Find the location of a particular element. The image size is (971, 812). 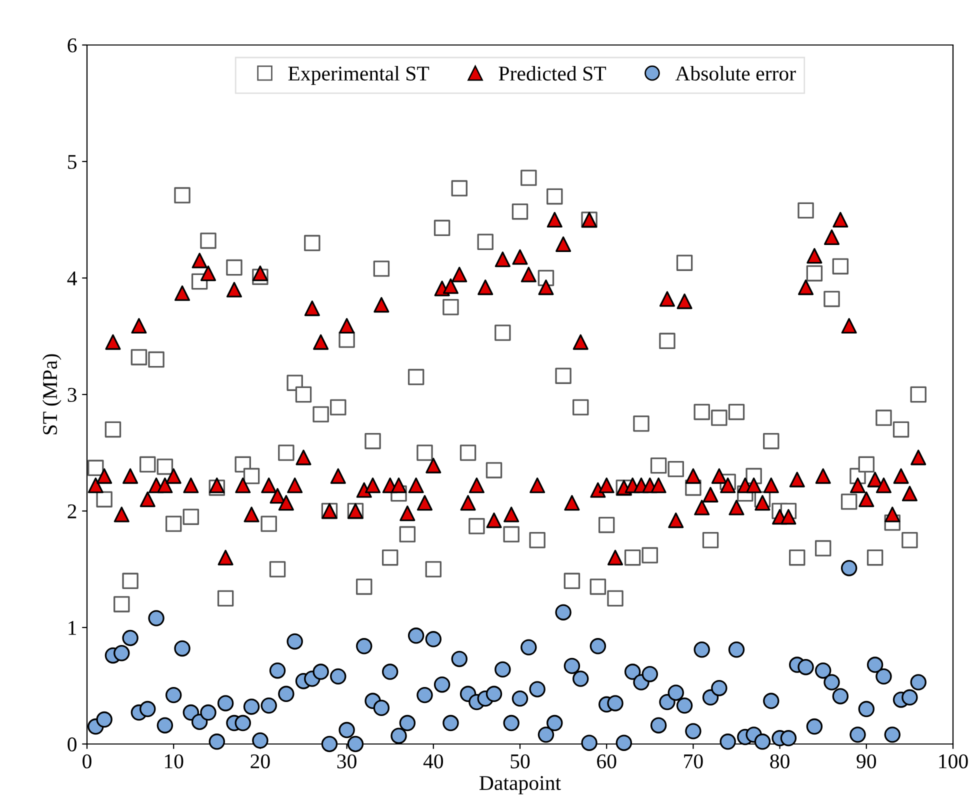

x-tick-label: 80 is located at coordinates (780, 761).